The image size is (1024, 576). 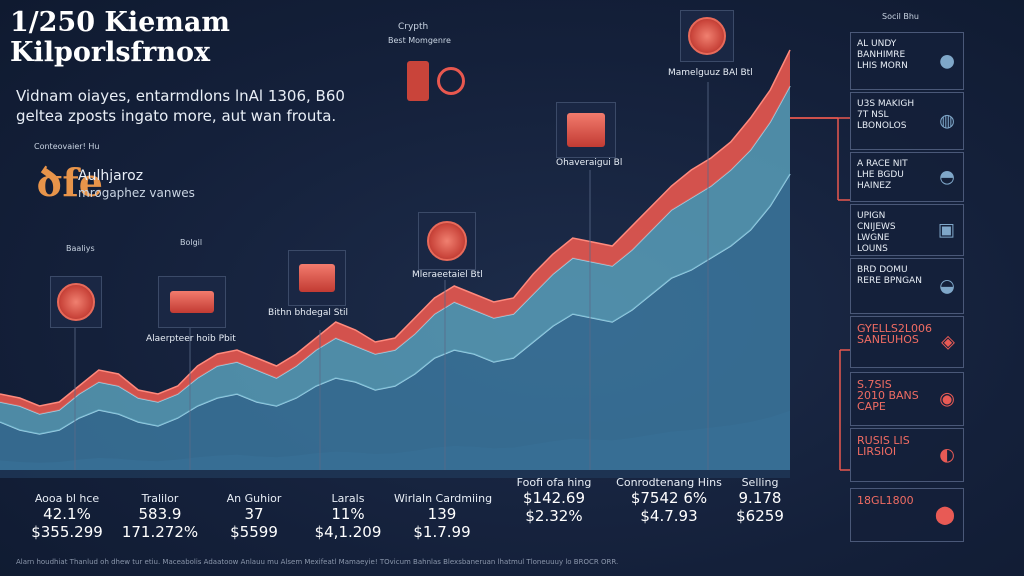 What do you see at coordinates (80, 248) in the screenshot?
I see `small-label-a: Baaliys` at bounding box center [80, 248].